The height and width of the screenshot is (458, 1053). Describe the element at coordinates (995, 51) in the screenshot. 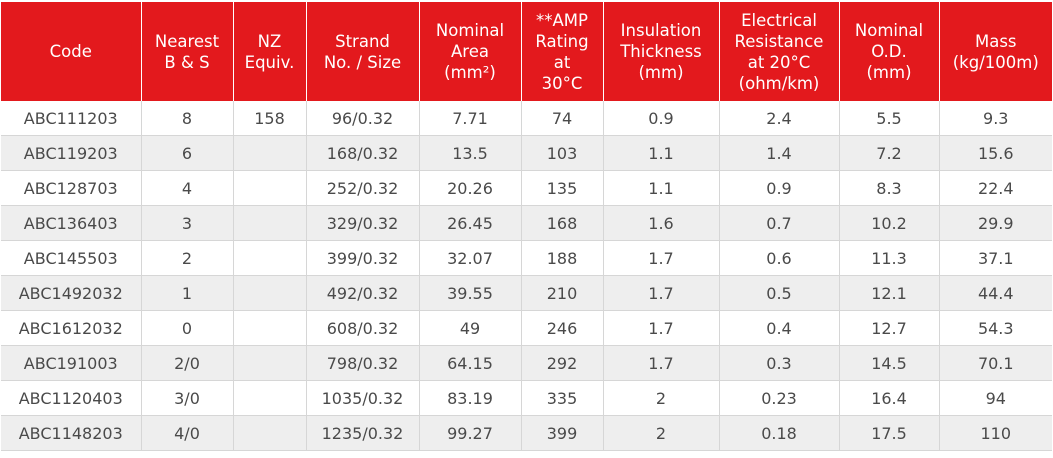

I see `header-mass: Mass (kg/100m)` at that location.